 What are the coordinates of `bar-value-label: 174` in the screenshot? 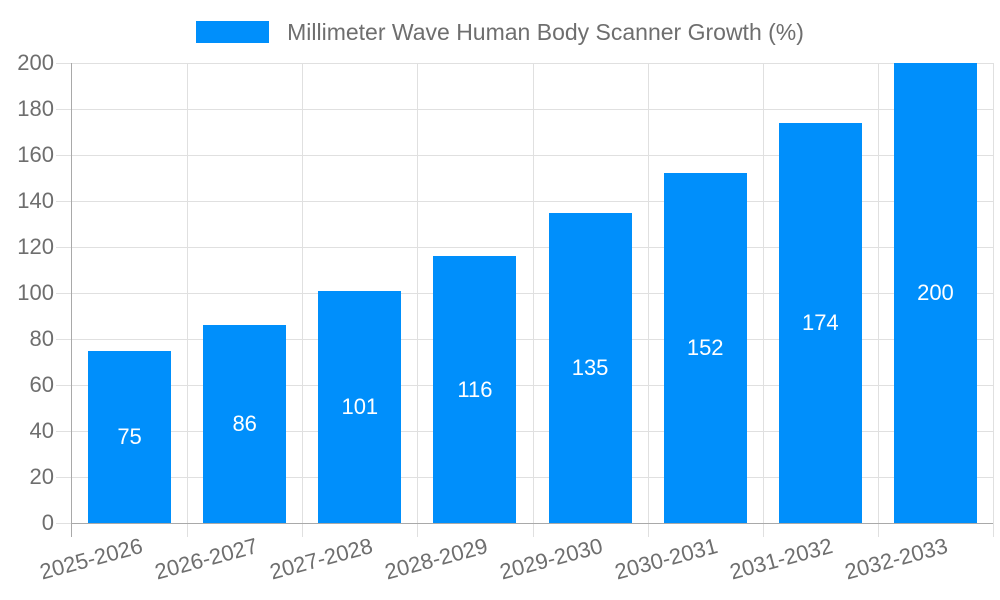 It's located at (820, 322).